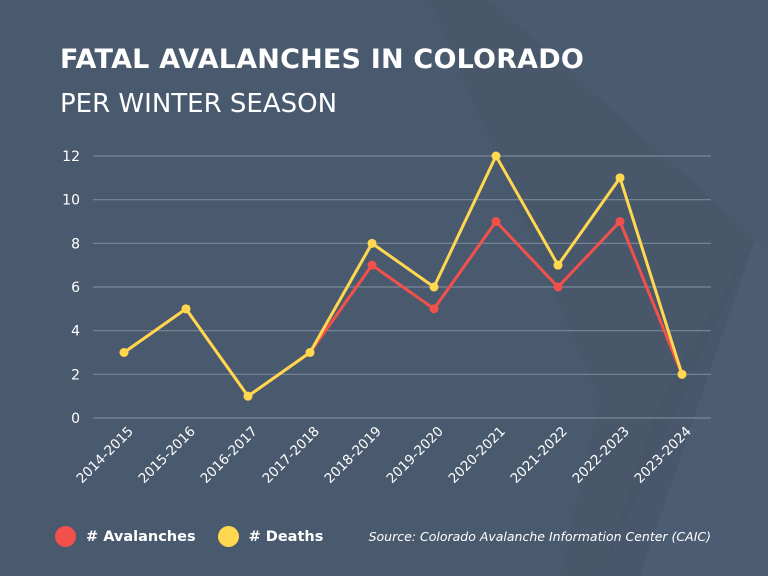  I want to click on legend-label-avalanches: # Avalanches, so click(141, 536).